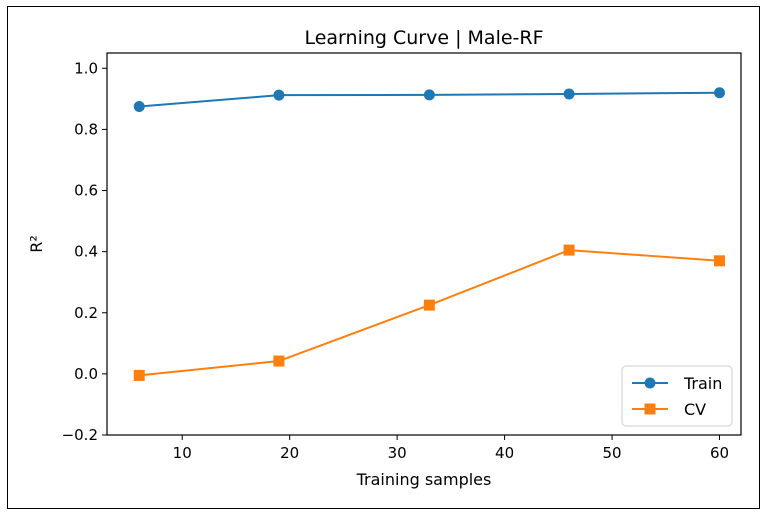 This screenshot has height=516, width=768. I want to click on x-tick-label: 40, so click(504, 453).